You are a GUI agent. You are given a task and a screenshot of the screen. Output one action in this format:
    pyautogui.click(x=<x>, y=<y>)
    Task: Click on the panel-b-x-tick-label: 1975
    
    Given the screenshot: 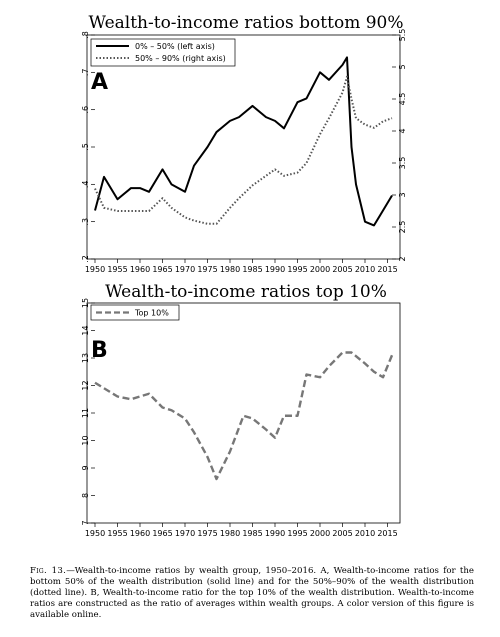 What is the action you would take?
    pyautogui.click(x=207, y=533)
    